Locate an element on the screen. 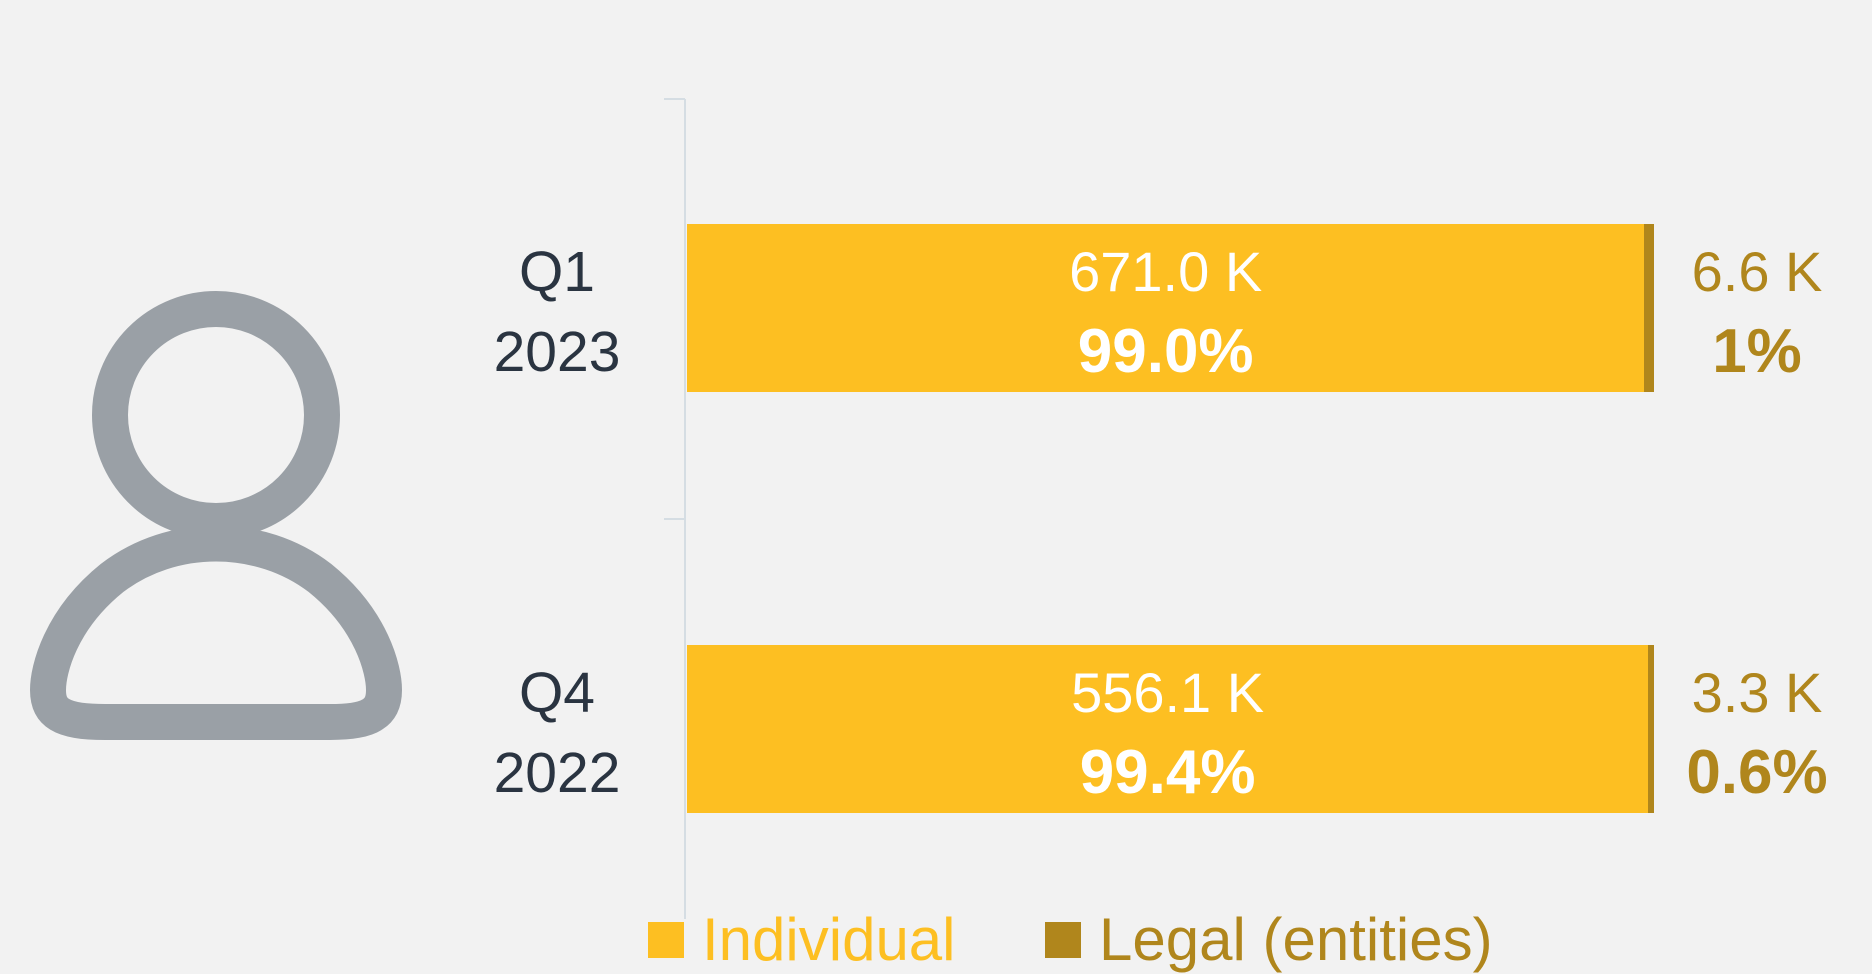 Image resolution: width=1872 pixels, height=974 pixels. category-label: Q4 2022 is located at coordinates (557, 733).